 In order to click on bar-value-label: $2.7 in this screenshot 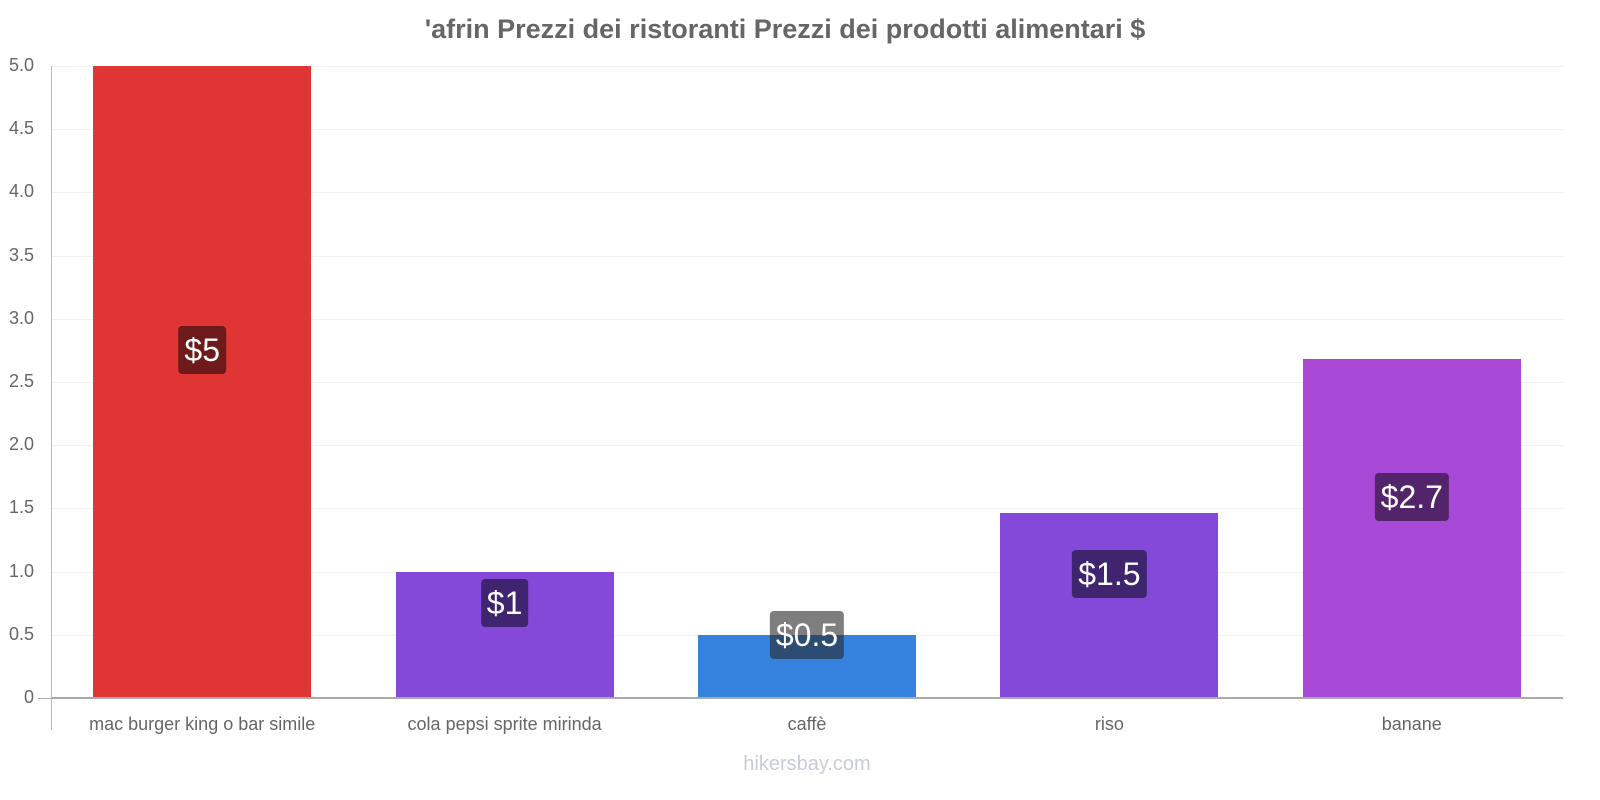, I will do `click(1411, 497)`.